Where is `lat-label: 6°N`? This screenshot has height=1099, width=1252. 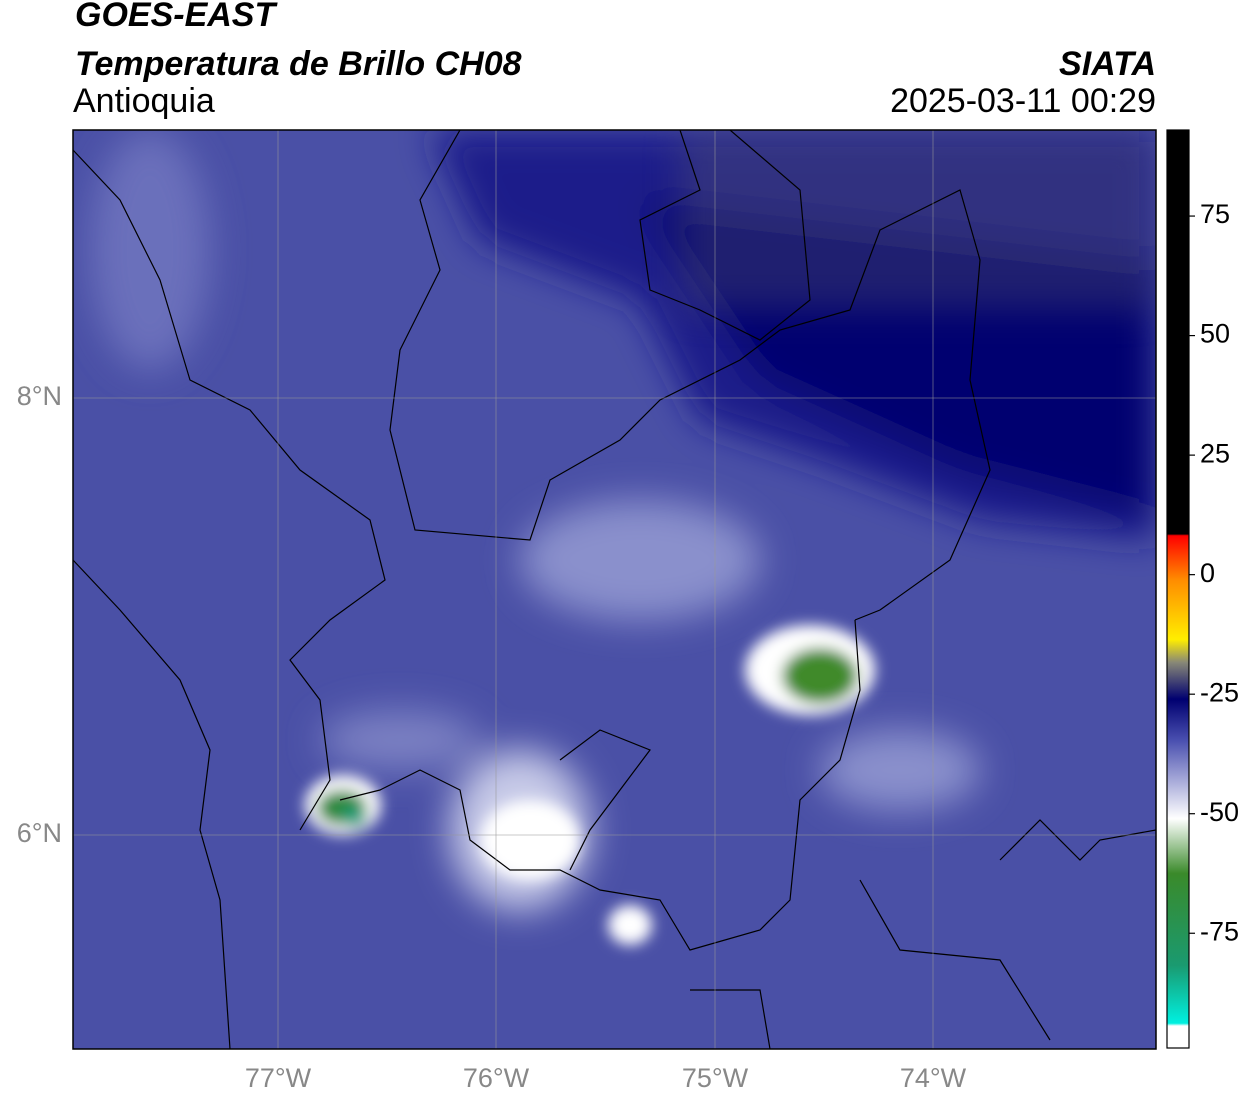 lat-label: 6°N is located at coordinates (39, 833).